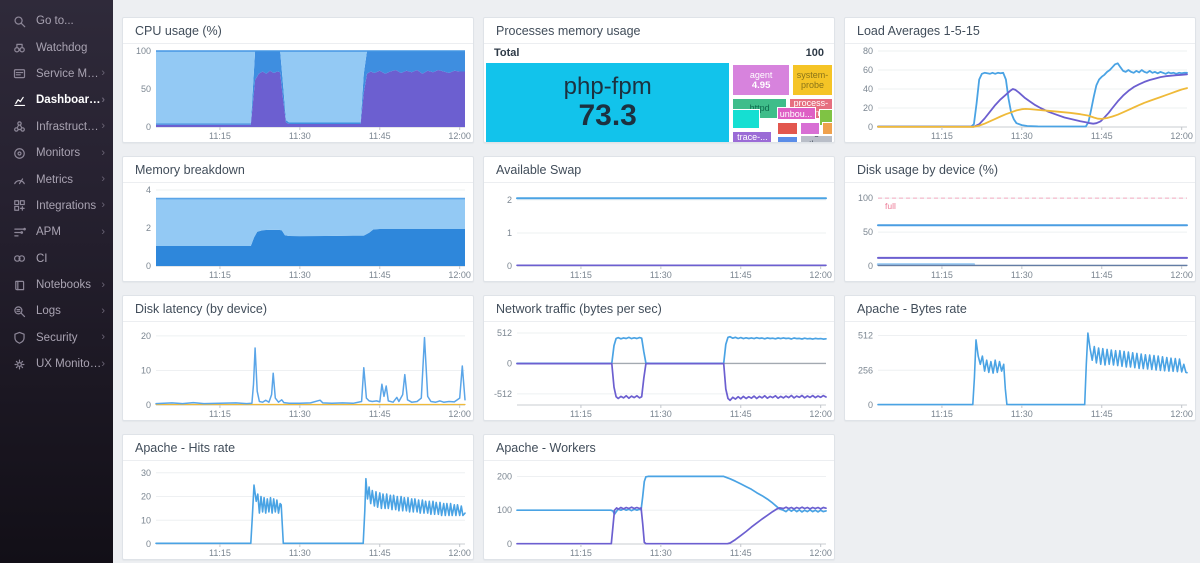 This screenshot has width=1200, height=563. I want to click on treemap-tile-agent: agent 4.95, so click(761, 80).